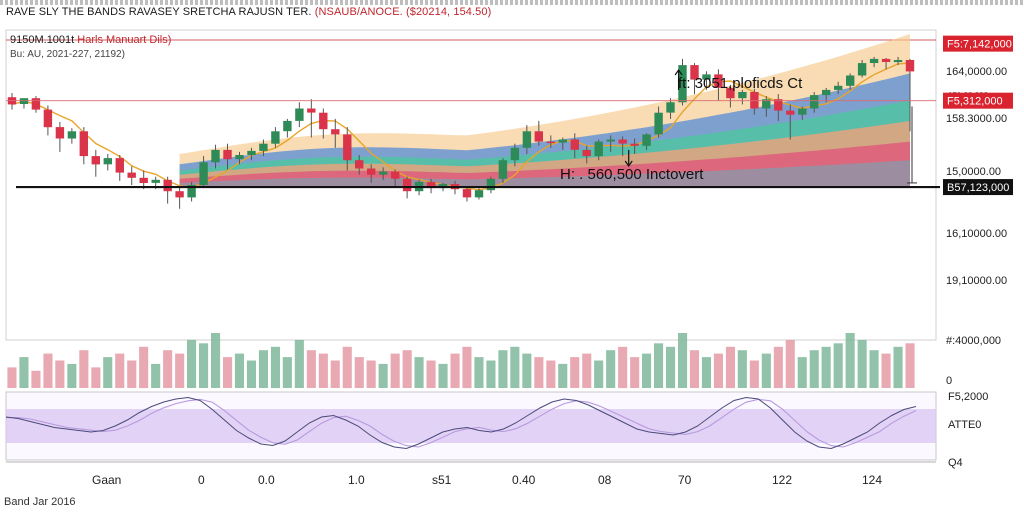 The image size is (1024, 512). Describe the element at coordinates (266, 480) in the screenshot. I see `x-tick-label: 0.0` at that location.